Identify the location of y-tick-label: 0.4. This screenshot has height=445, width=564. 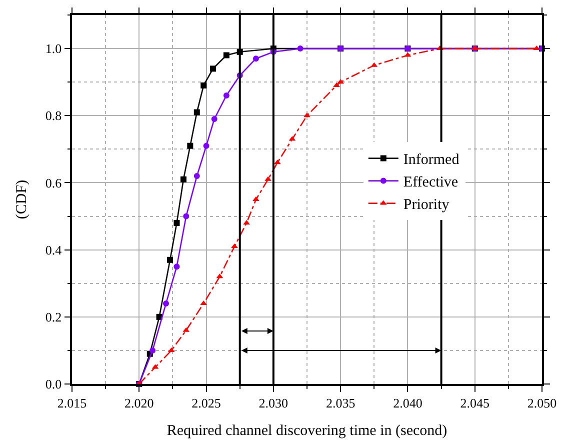
(53, 250).